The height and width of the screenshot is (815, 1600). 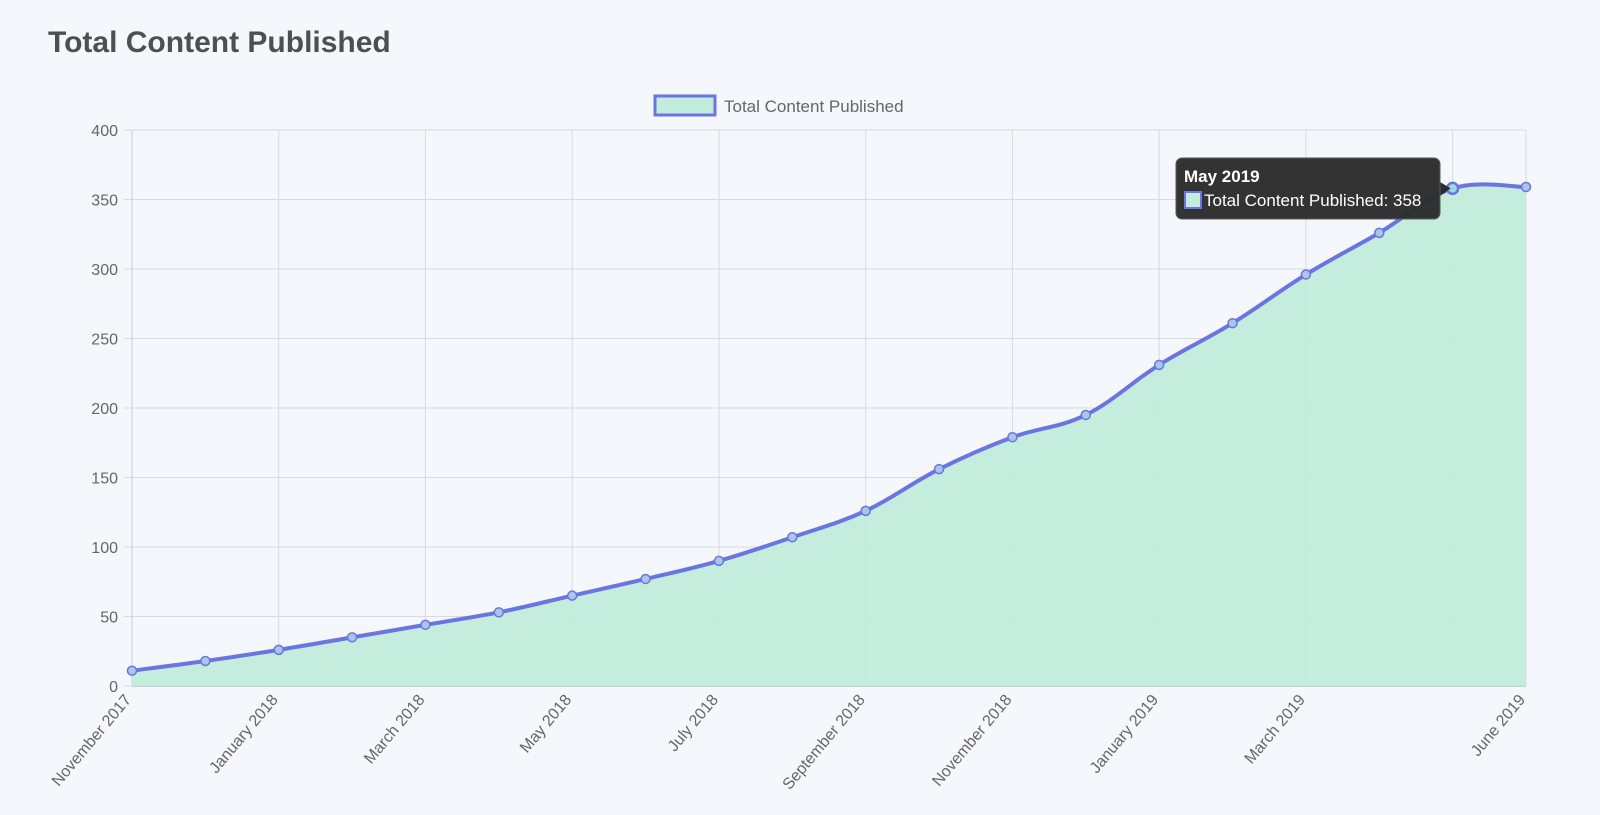 I want to click on tooltip: May 2019 Total Content Published: 358, so click(x=1313, y=188).